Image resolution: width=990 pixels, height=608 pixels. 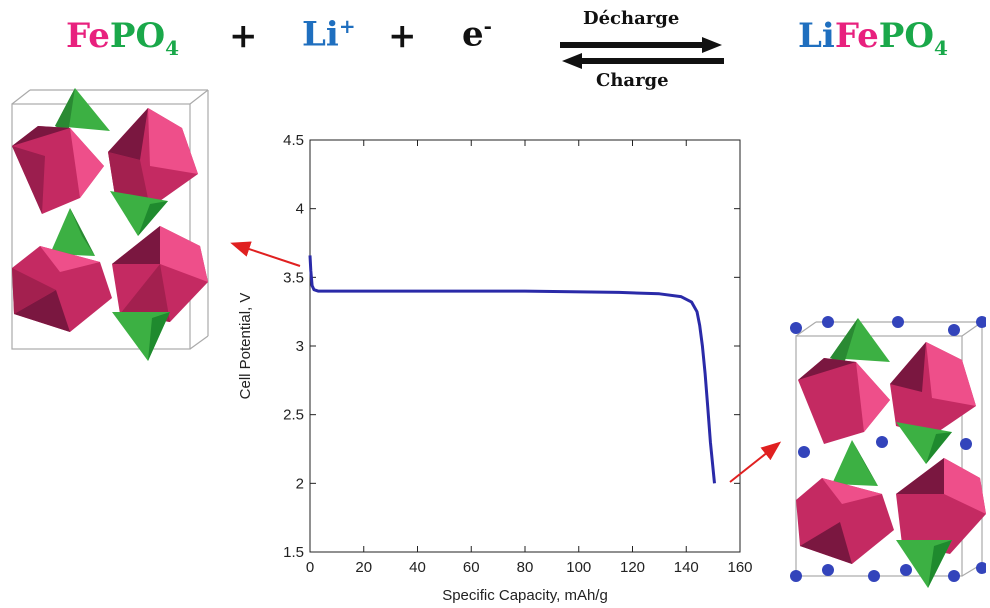 I want to click on y-tick-label: 3.5, so click(x=293, y=277).